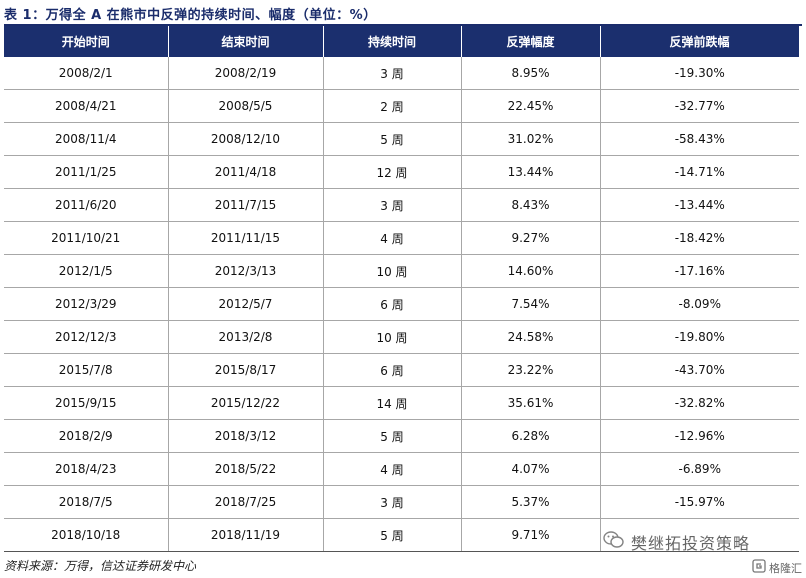  Describe the element at coordinates (699, 469) in the screenshot. I see `cell-prior-drop: -6.89%` at that location.